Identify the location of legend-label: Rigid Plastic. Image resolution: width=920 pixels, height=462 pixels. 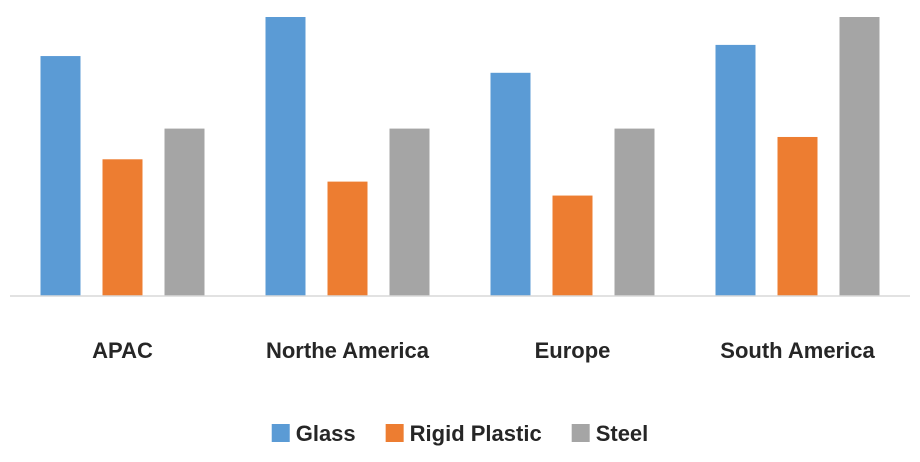
(476, 433).